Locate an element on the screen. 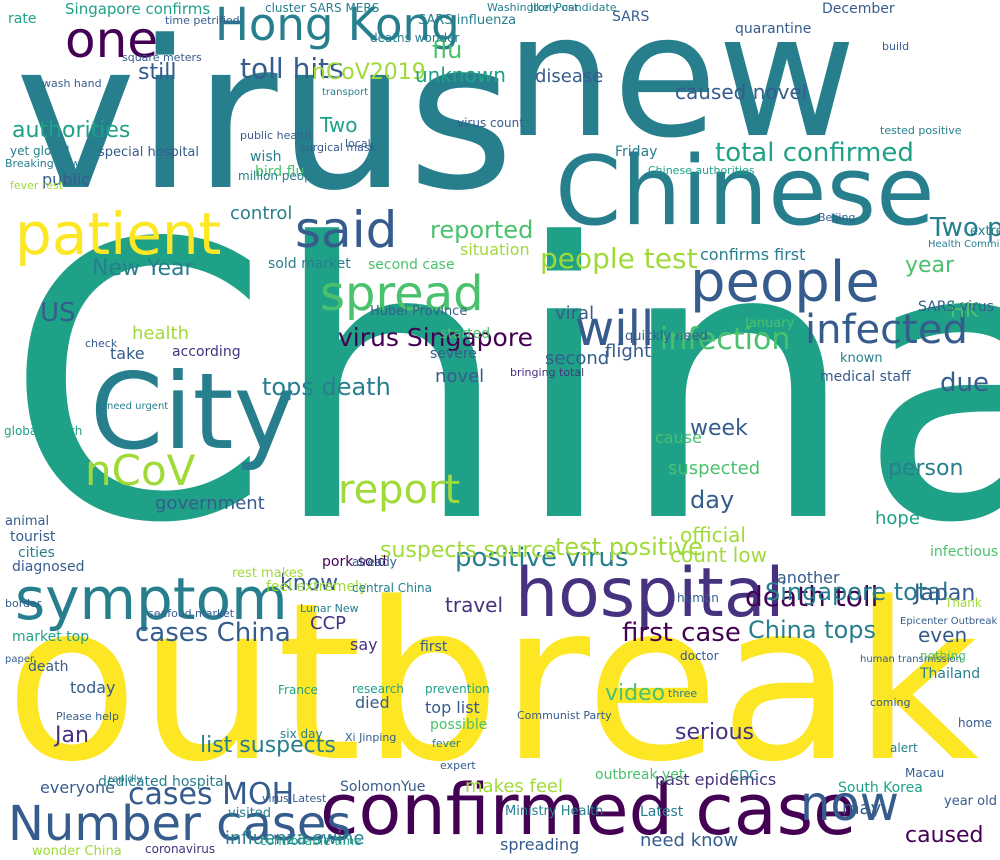 Image resolution: width=1000 pixels, height=860 pixels. cloud-word: fever rest is located at coordinates (37, 185).